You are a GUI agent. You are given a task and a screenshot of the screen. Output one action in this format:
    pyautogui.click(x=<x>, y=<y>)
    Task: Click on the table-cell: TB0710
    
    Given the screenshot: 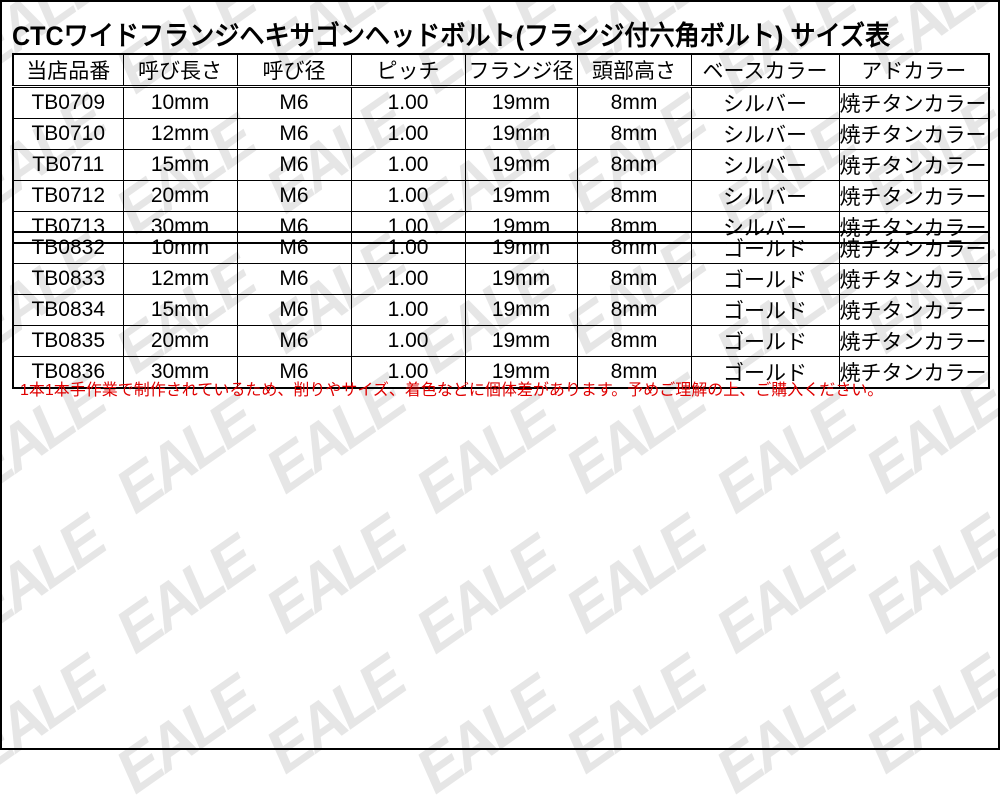 What is the action you would take?
    pyautogui.click(x=68, y=134)
    